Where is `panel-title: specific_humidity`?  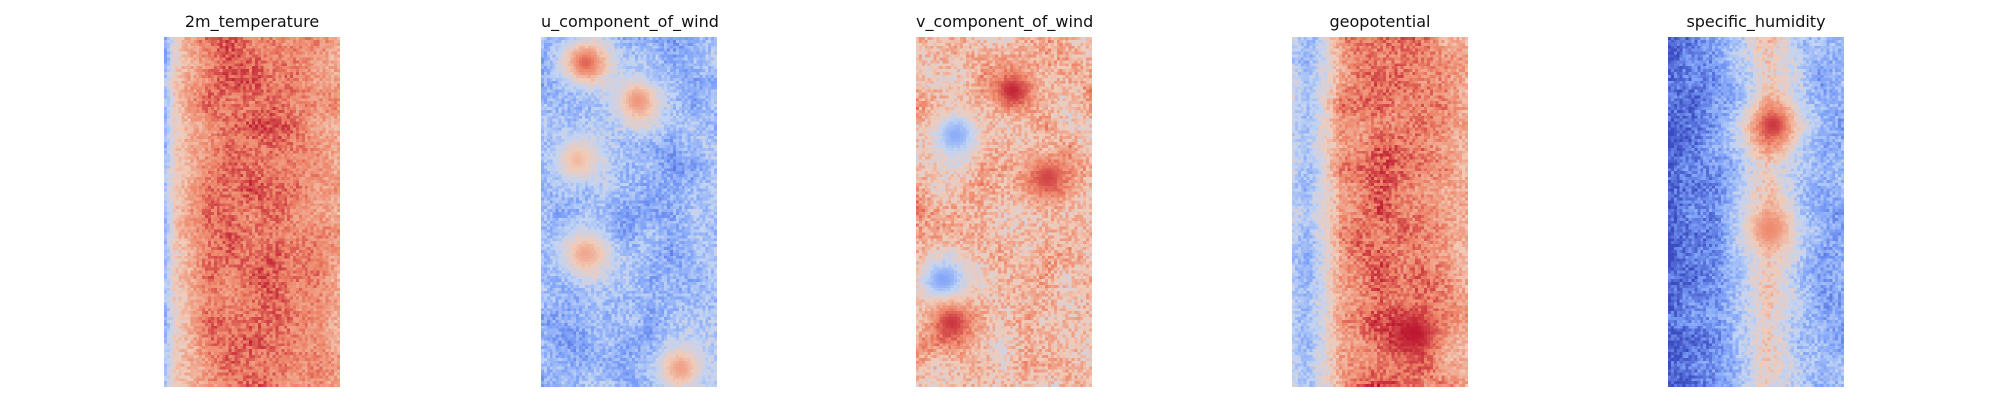
panel-title: specific_humidity is located at coordinates (1756, 21).